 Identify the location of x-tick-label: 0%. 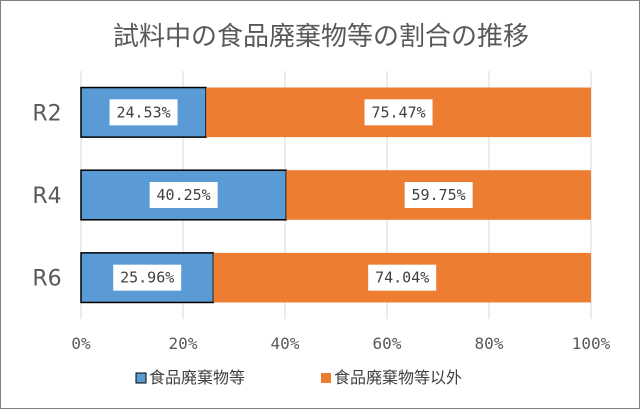
(81, 343).